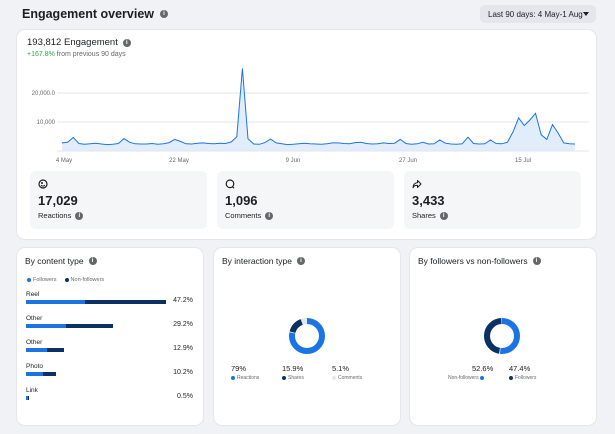 The width and height of the screenshot is (615, 434). I want to click on date-range-label: Last 90 days: 4 May-1 Aug, so click(535, 14).